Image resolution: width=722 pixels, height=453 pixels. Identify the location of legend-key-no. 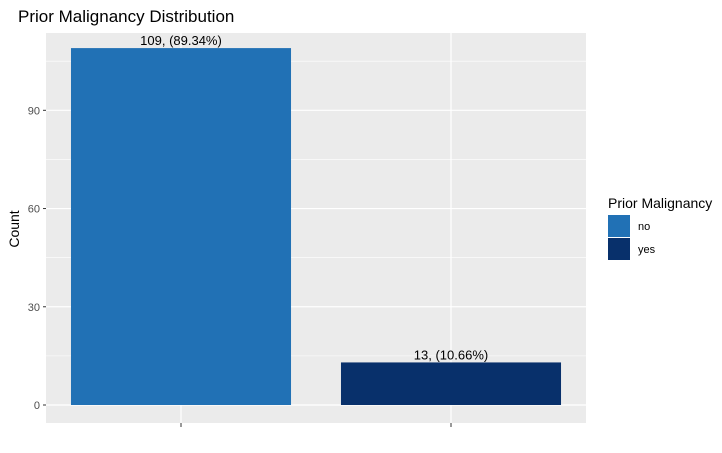
(619, 226).